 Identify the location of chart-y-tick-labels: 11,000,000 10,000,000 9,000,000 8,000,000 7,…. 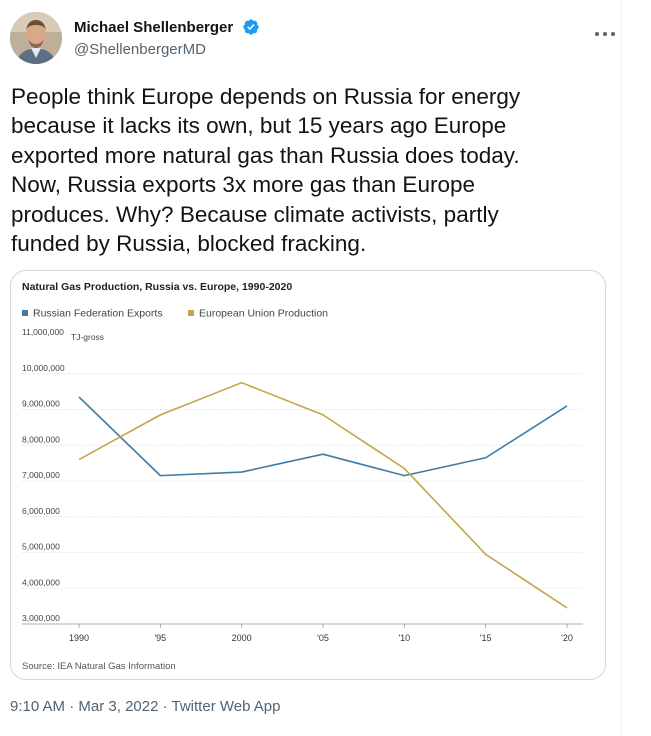
(43, 475).